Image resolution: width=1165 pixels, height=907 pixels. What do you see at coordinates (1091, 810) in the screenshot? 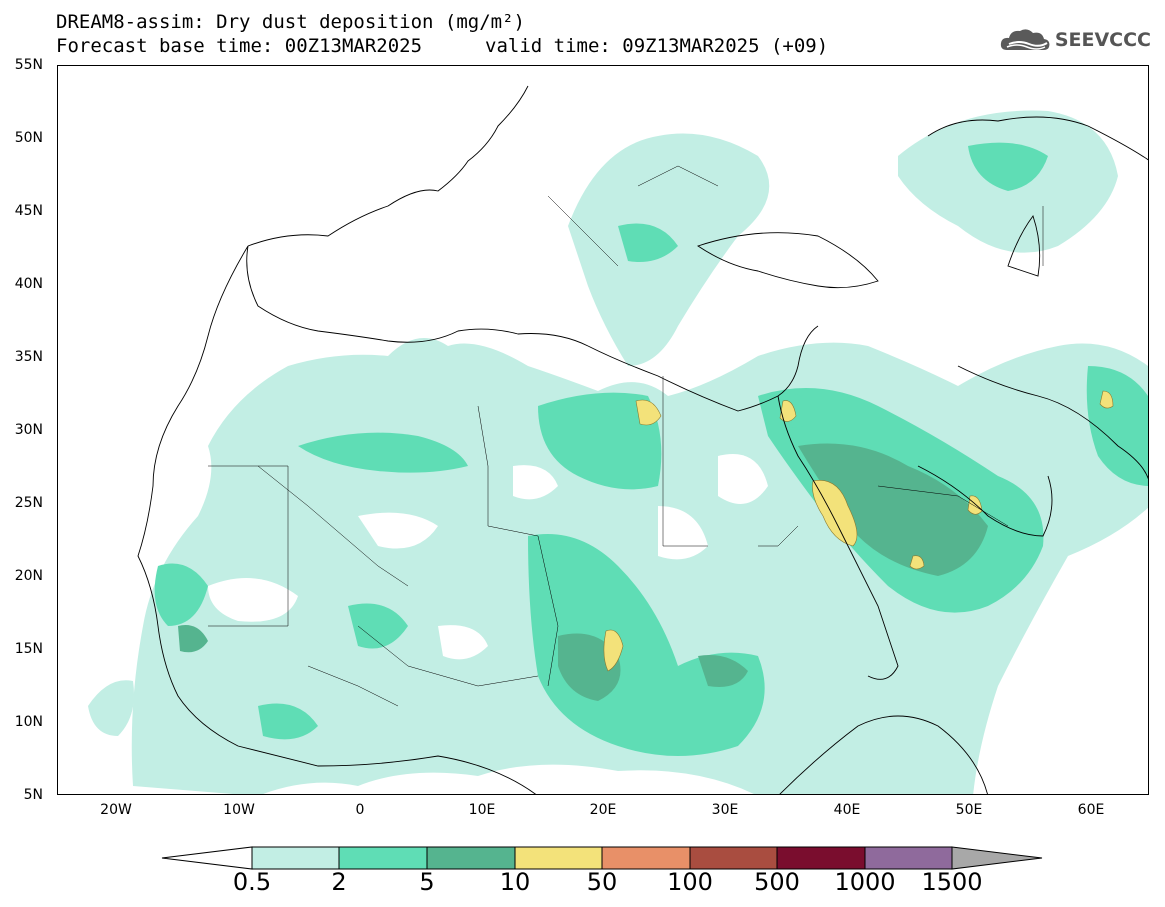
I see `lon-label: 60E` at bounding box center [1091, 810].